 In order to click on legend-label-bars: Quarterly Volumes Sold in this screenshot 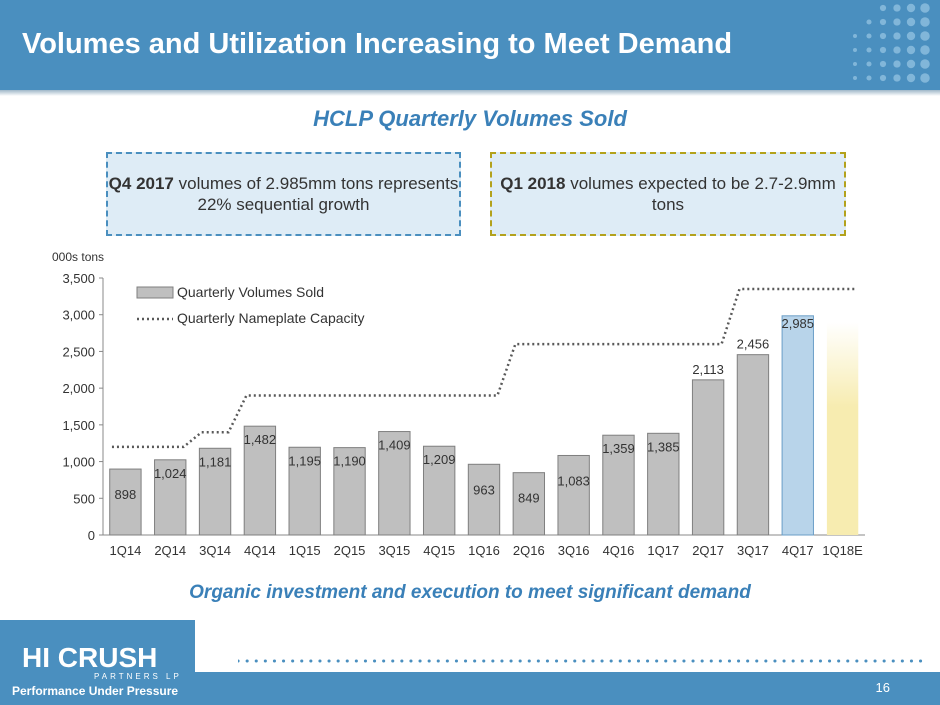, I will do `click(250, 292)`.